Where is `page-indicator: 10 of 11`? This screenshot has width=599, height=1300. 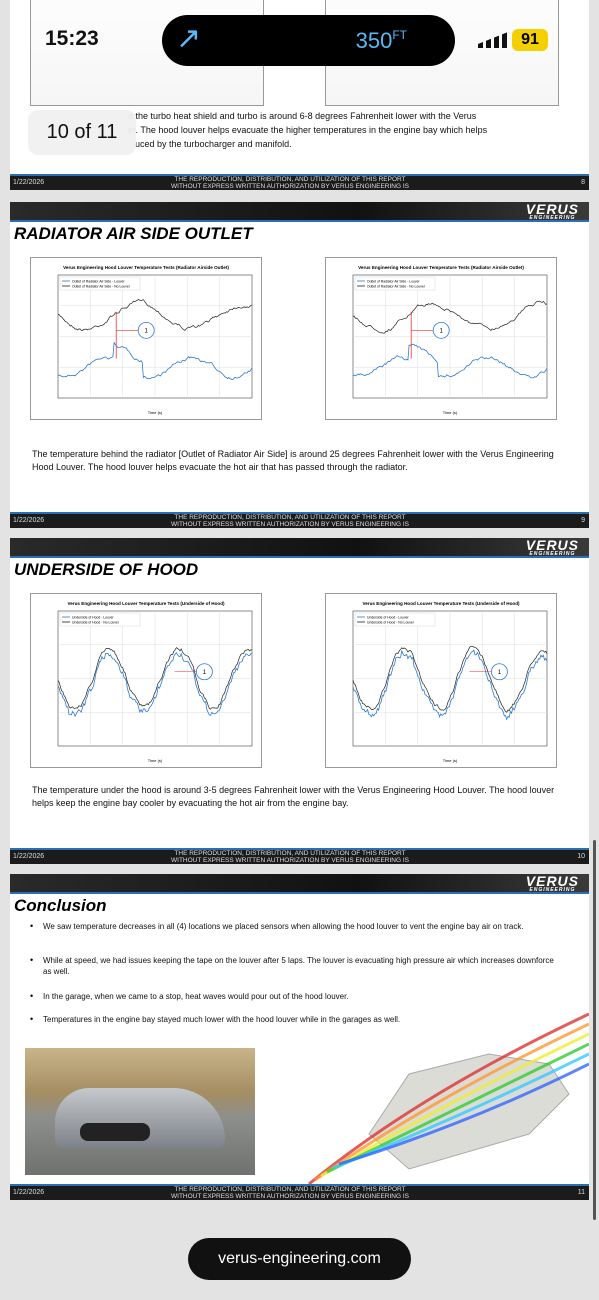 page-indicator: 10 of 11 is located at coordinates (82, 132).